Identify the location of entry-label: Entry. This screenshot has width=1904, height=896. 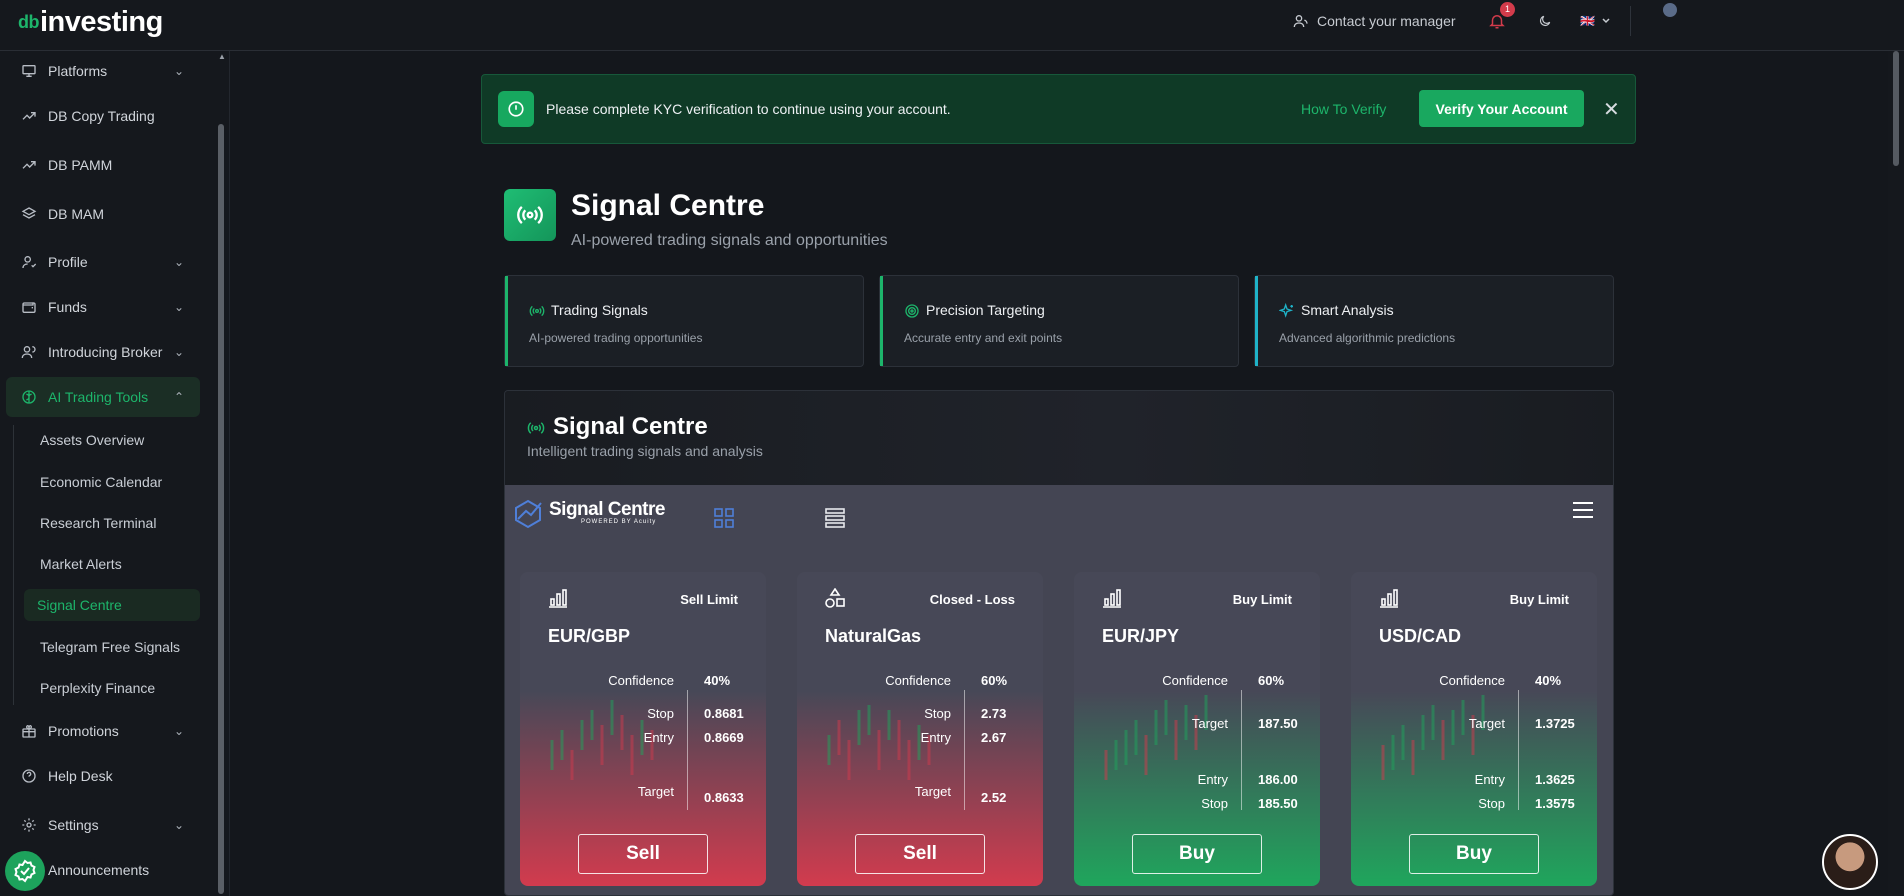
(1212, 779).